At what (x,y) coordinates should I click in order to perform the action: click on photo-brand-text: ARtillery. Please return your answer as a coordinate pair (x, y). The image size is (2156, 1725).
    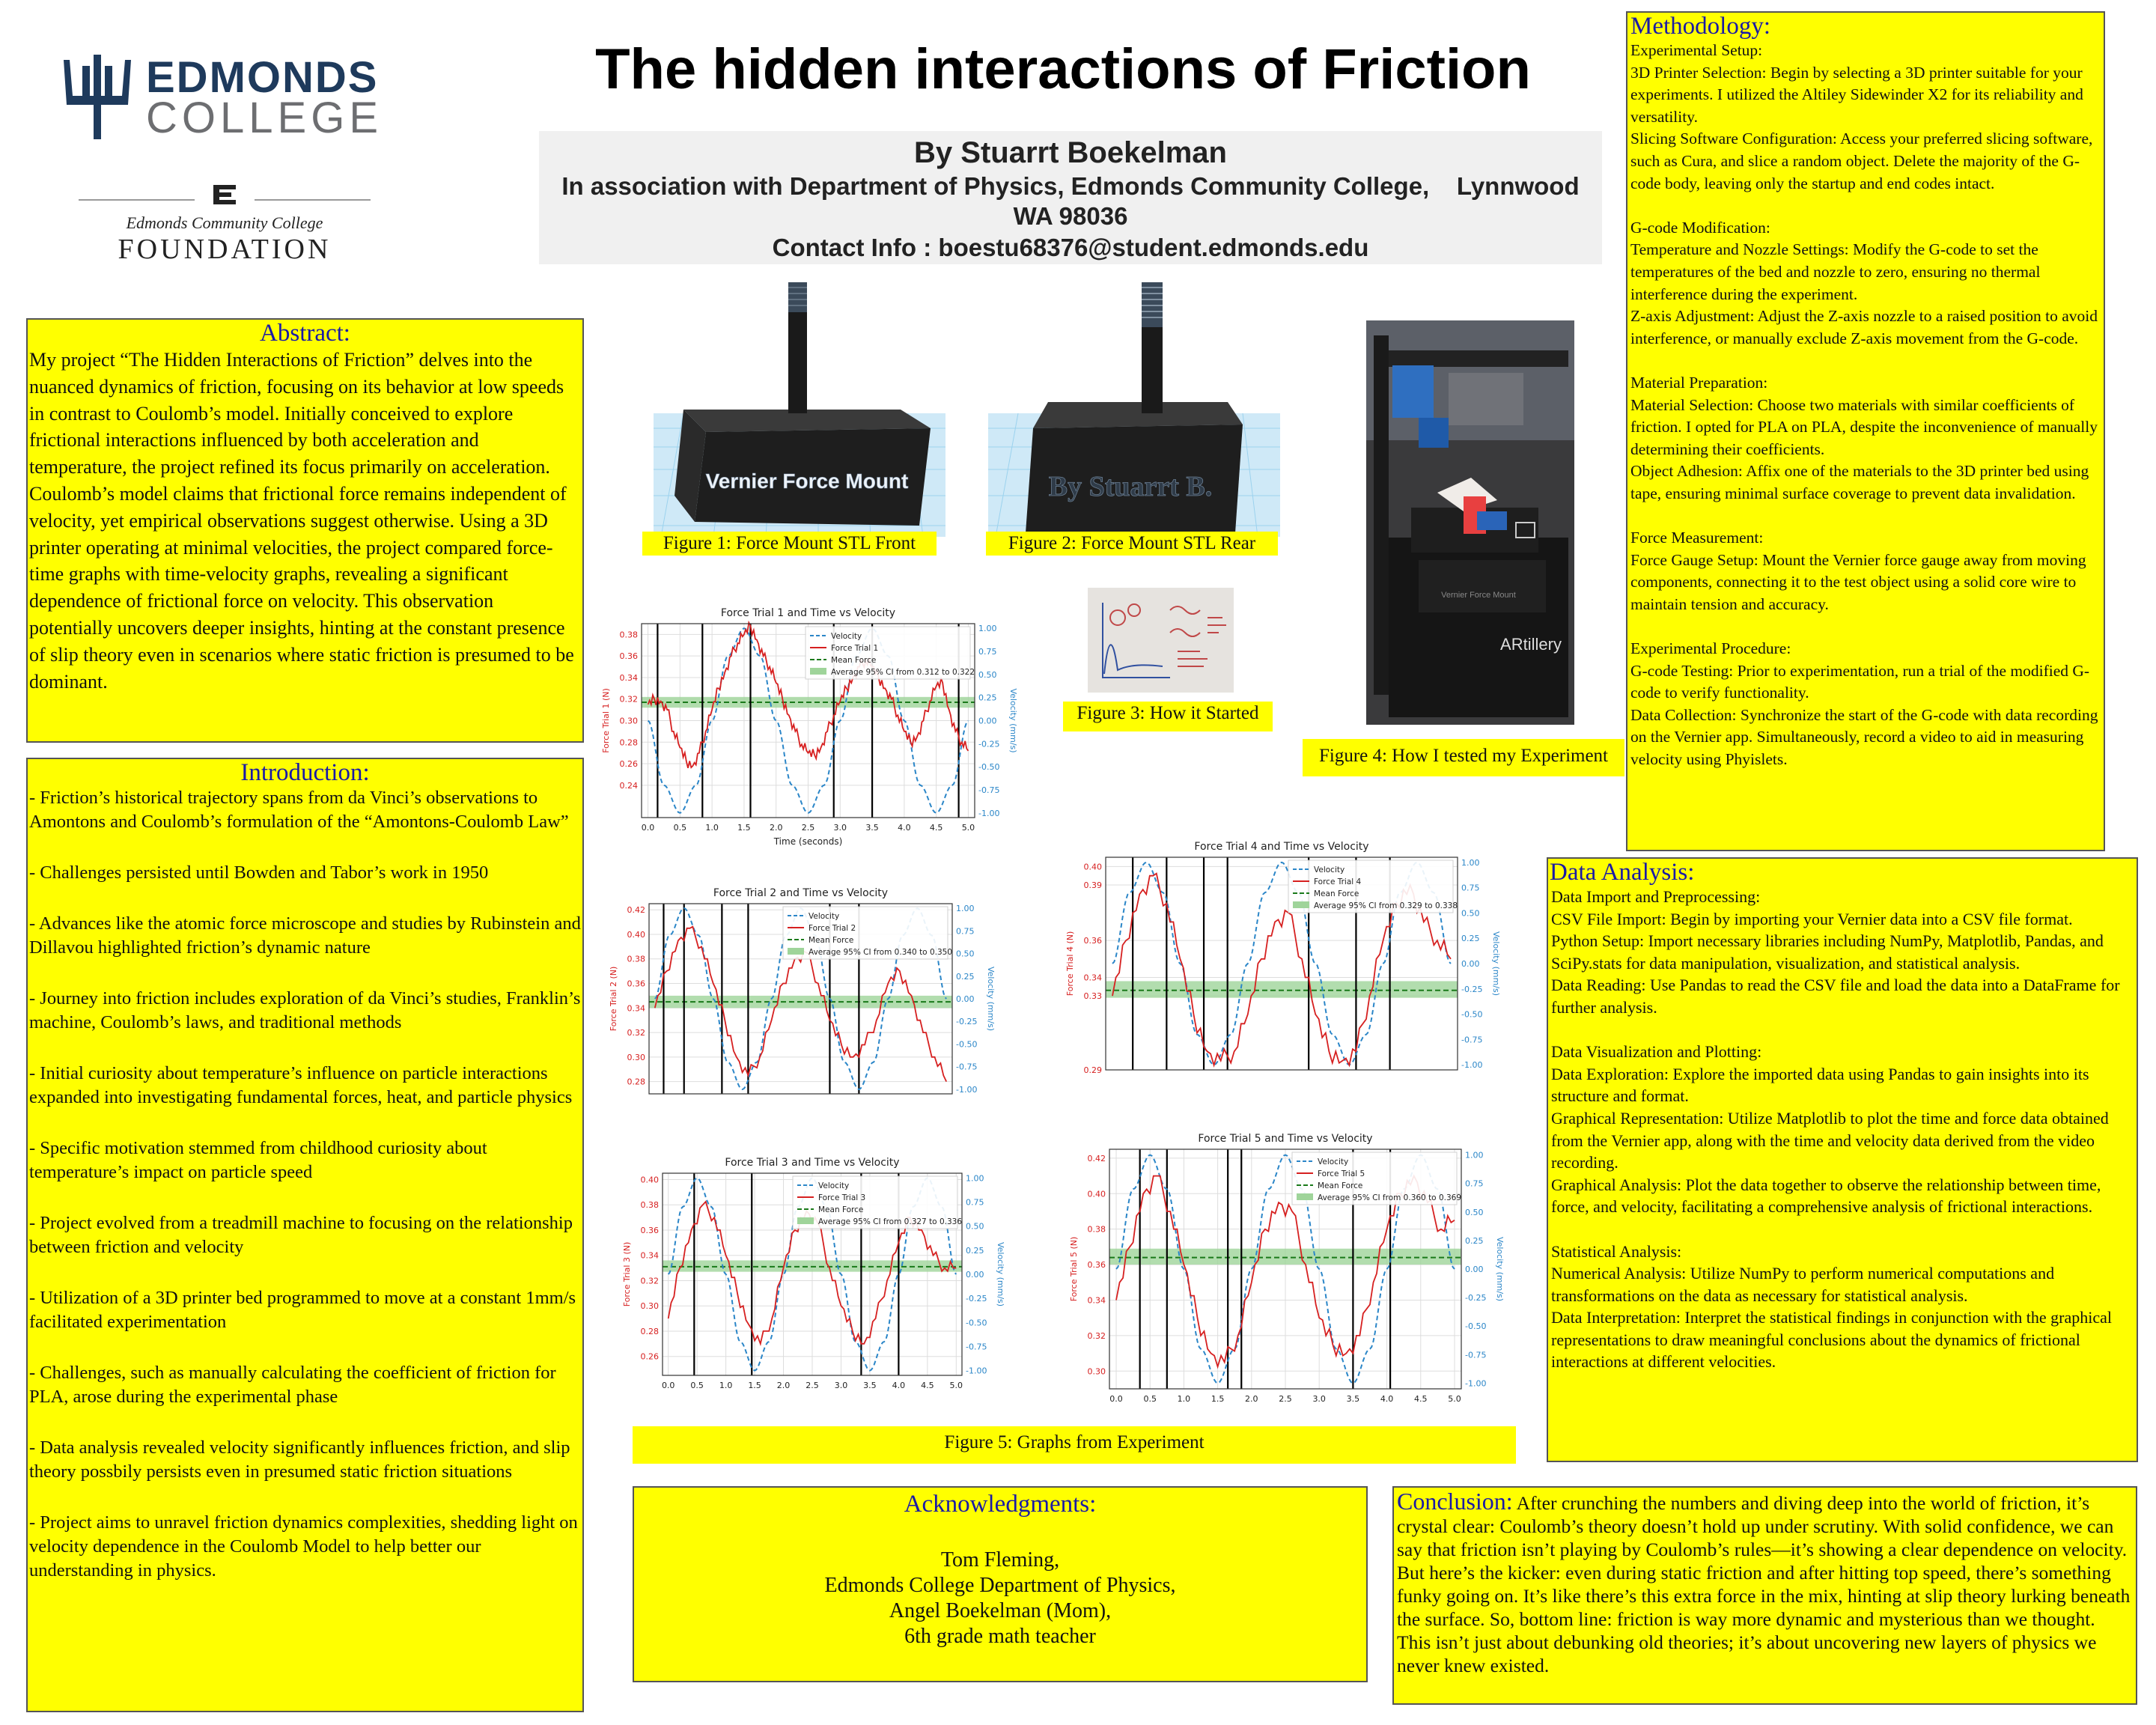
    Looking at the image, I should click on (1531, 644).